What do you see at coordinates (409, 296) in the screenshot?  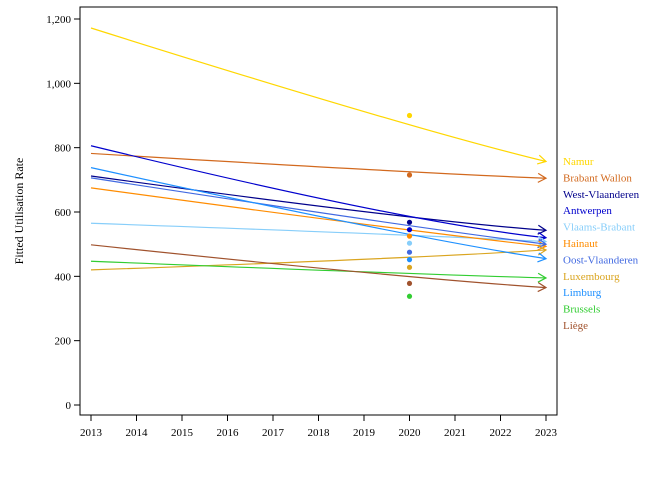 I see `observed-point-brussels` at bounding box center [409, 296].